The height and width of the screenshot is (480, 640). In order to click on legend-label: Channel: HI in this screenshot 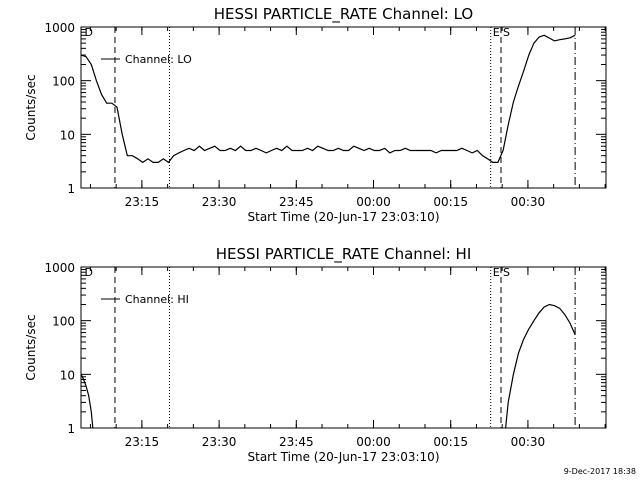, I will do `click(157, 299)`.